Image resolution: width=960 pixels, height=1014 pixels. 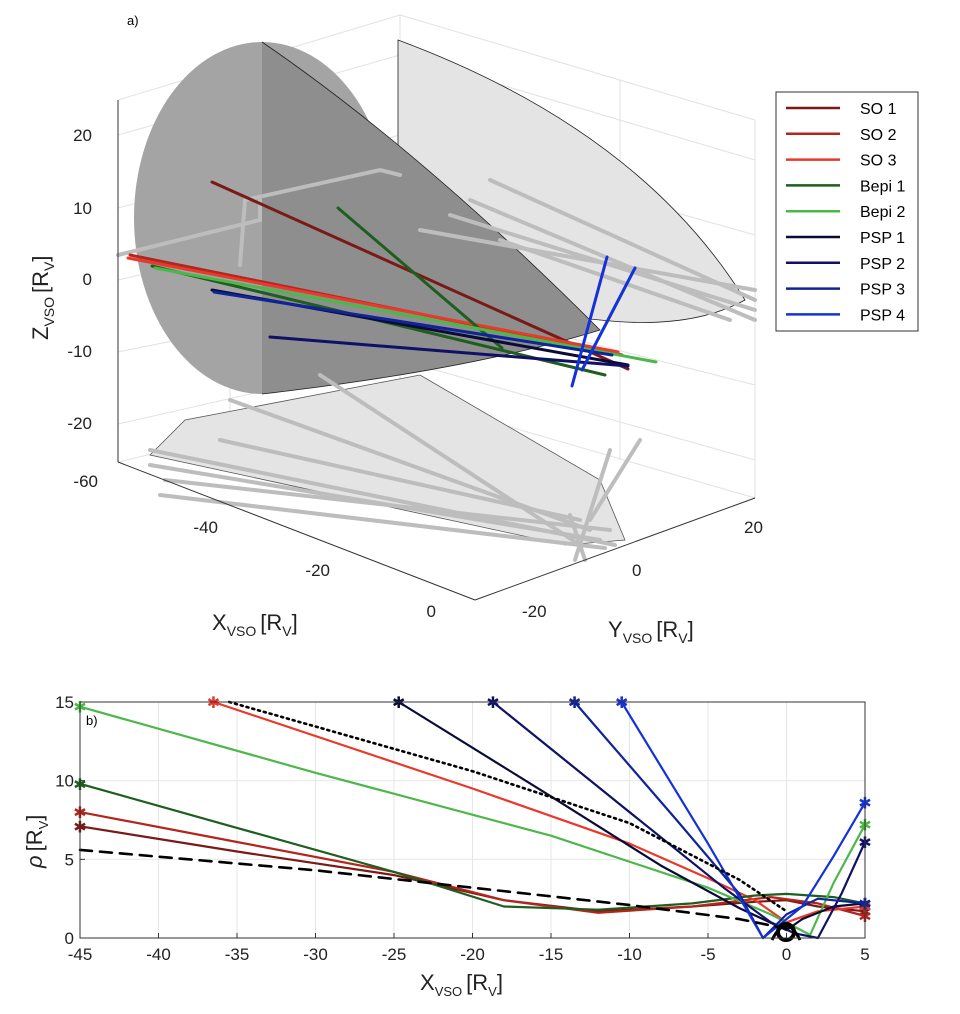 What do you see at coordinates (461, 984) in the screenshot?
I see `panel-b-x-axis-label: XVSO [RV]` at bounding box center [461, 984].